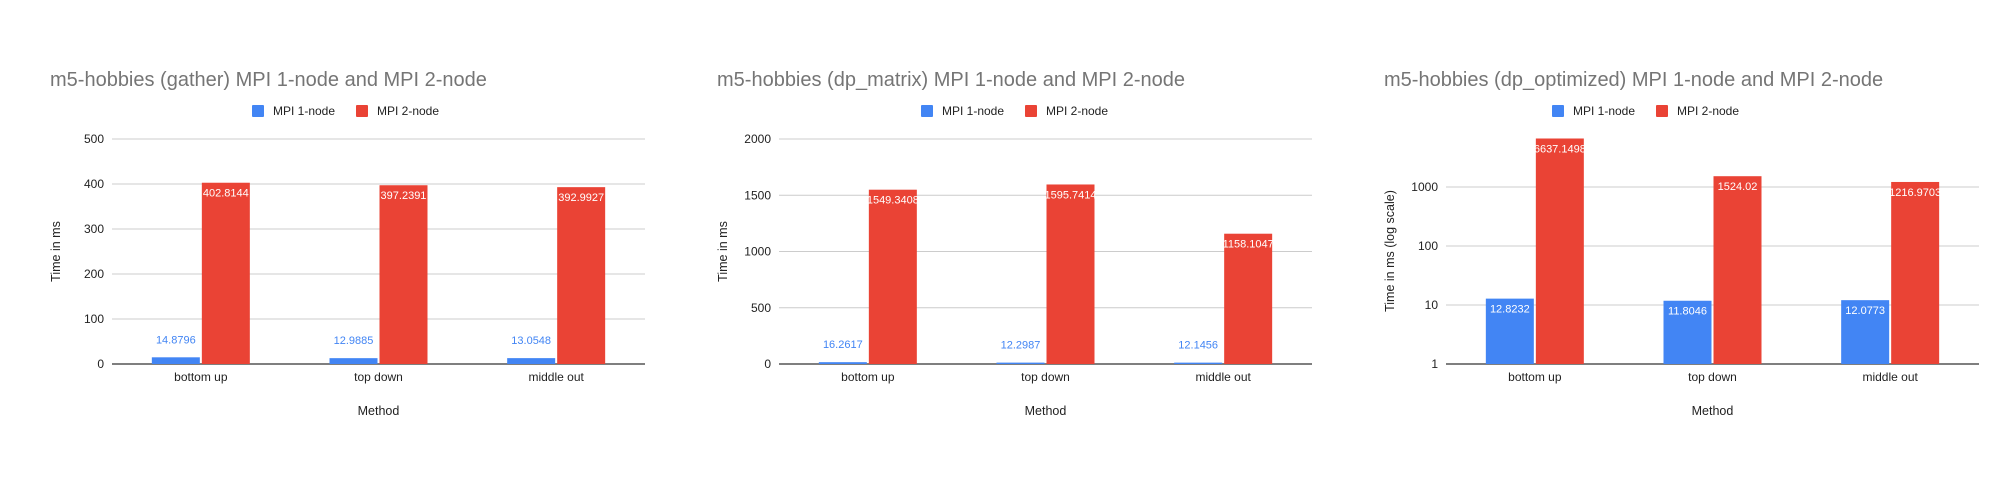 The height and width of the screenshot is (489, 2001). Describe the element at coordinates (404, 196) in the screenshot. I see `data-label: 397.2391` at that location.